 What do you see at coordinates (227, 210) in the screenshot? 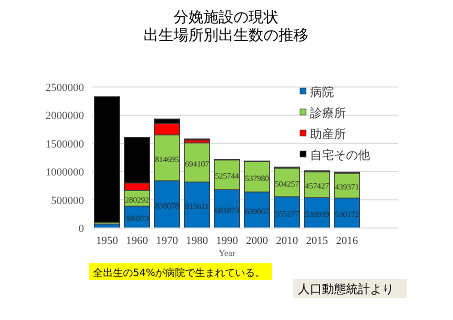
I see `data-label: 681873` at bounding box center [227, 210].